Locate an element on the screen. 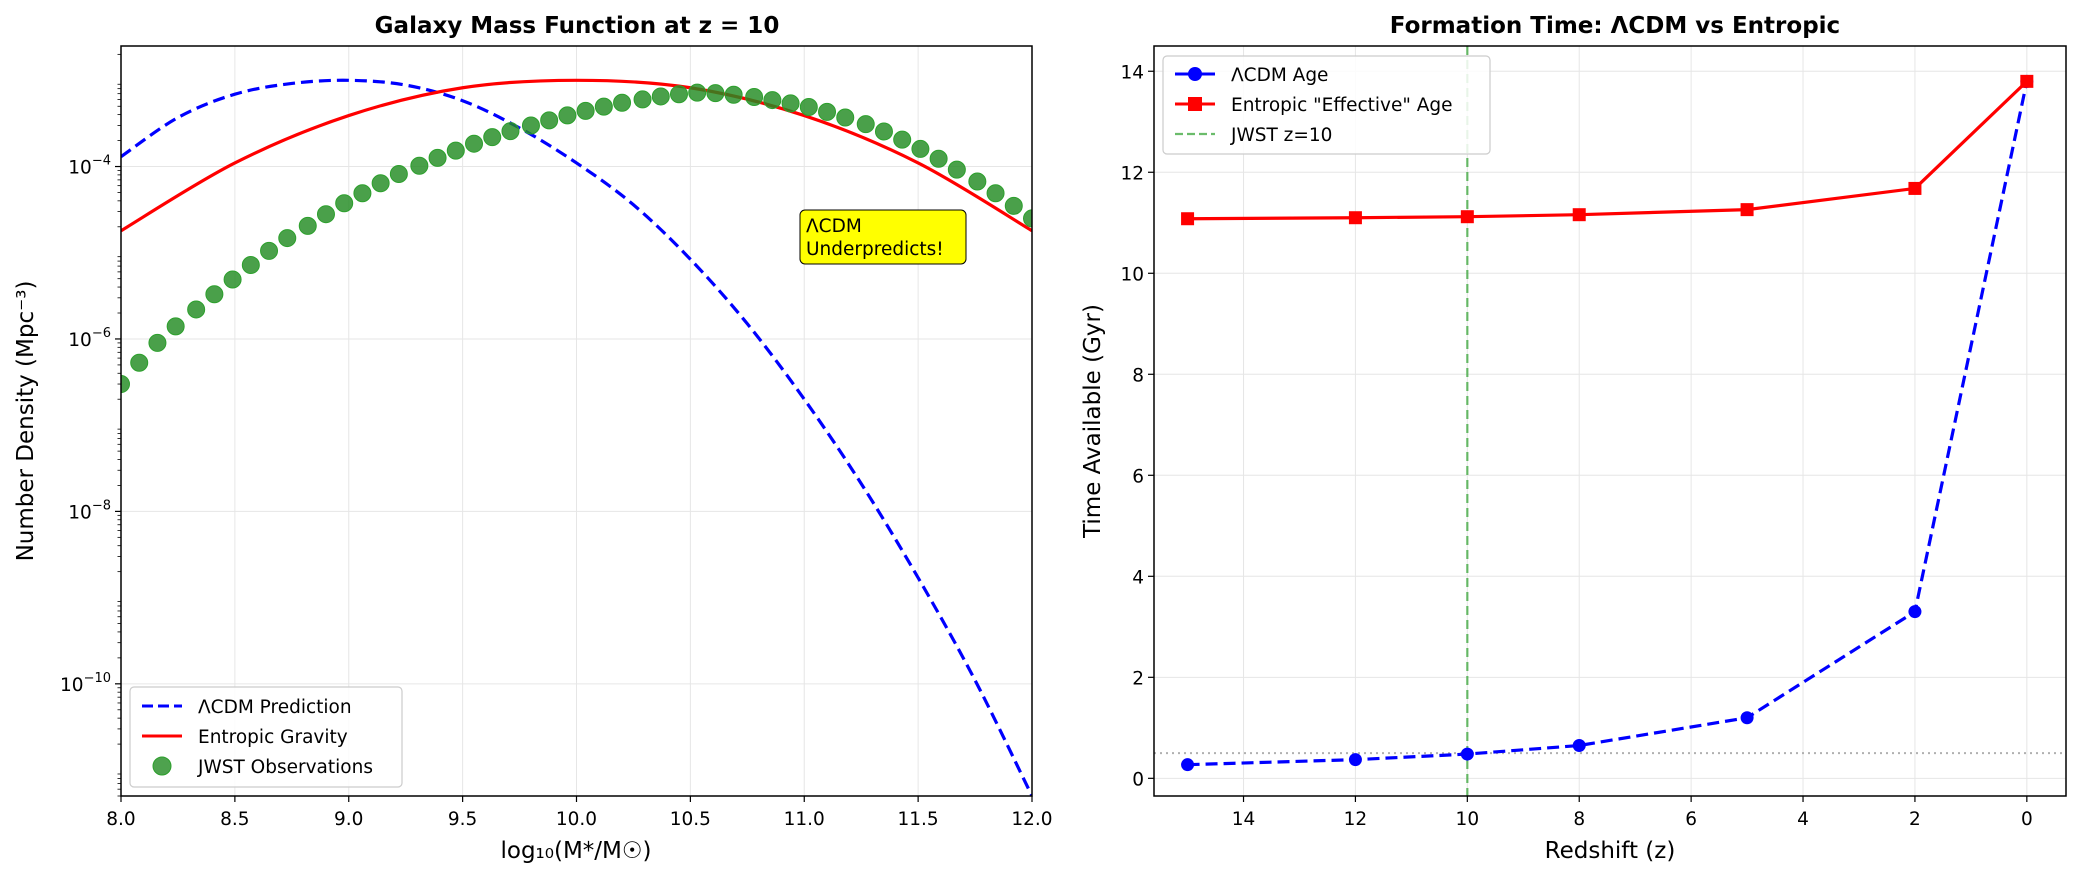  right-y-tick-label: 12 is located at coordinates (1132, 173).